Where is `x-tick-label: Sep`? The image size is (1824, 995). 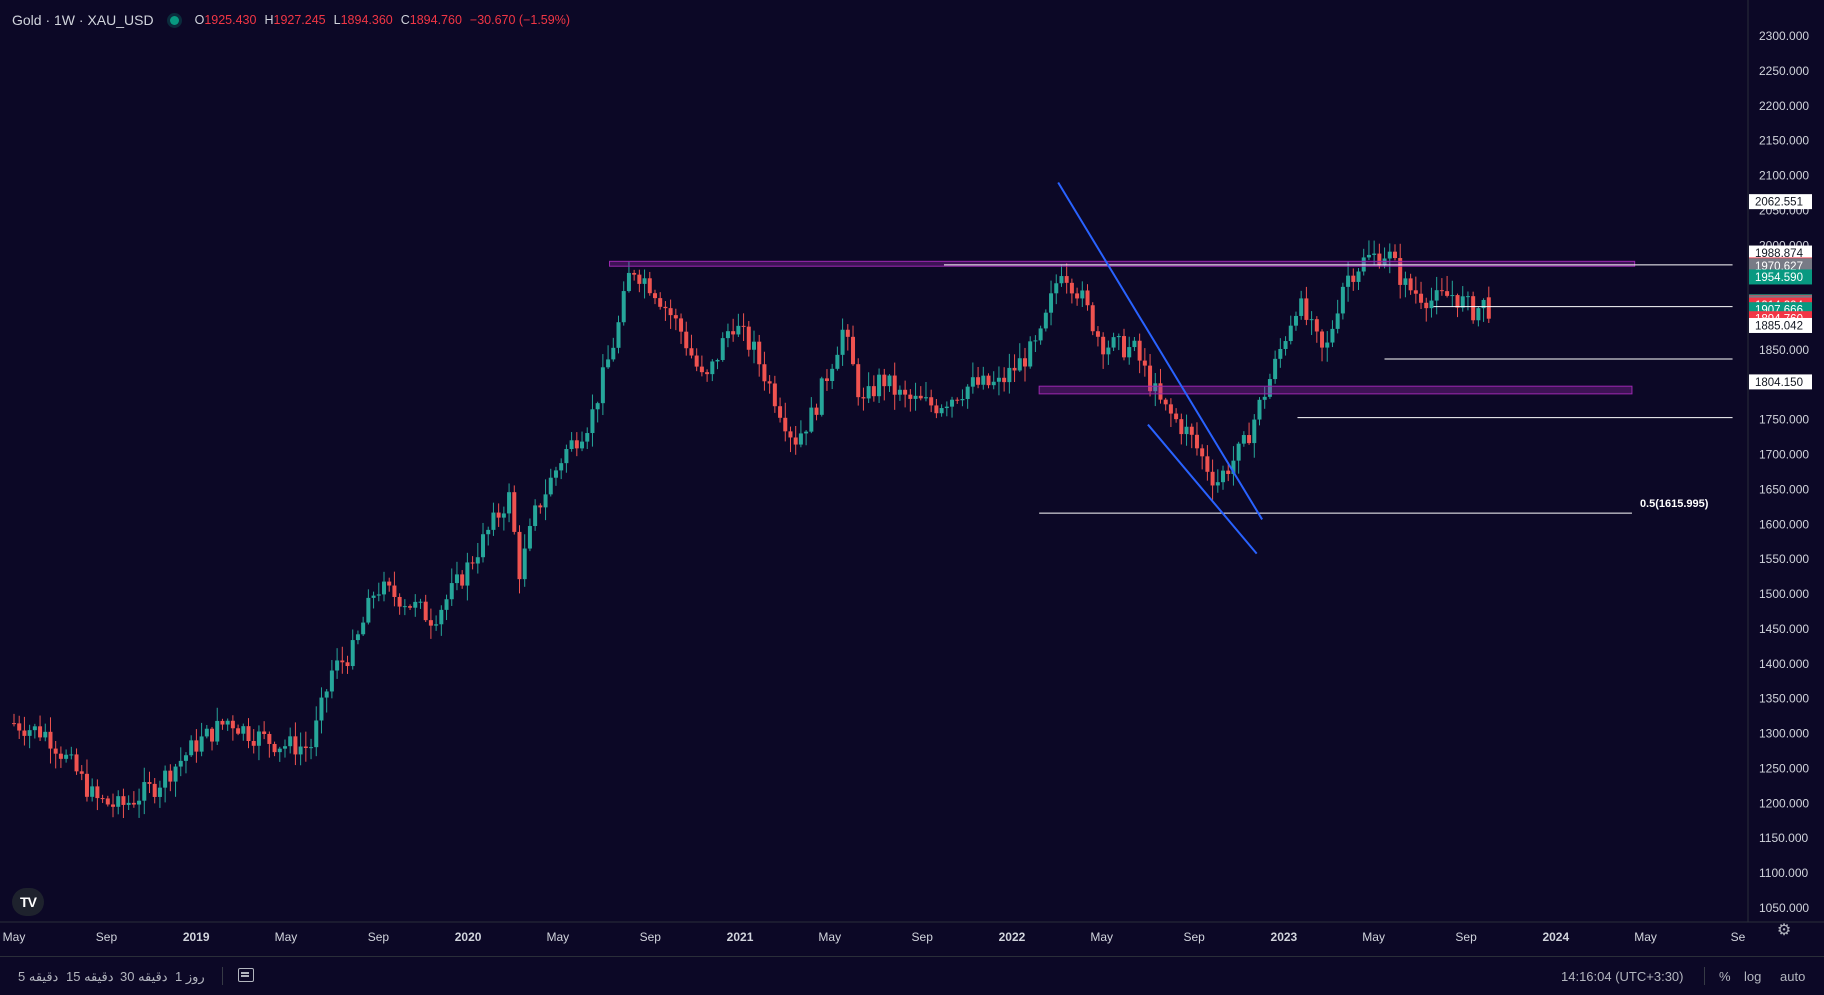
x-tick-label: Sep is located at coordinates (923, 937).